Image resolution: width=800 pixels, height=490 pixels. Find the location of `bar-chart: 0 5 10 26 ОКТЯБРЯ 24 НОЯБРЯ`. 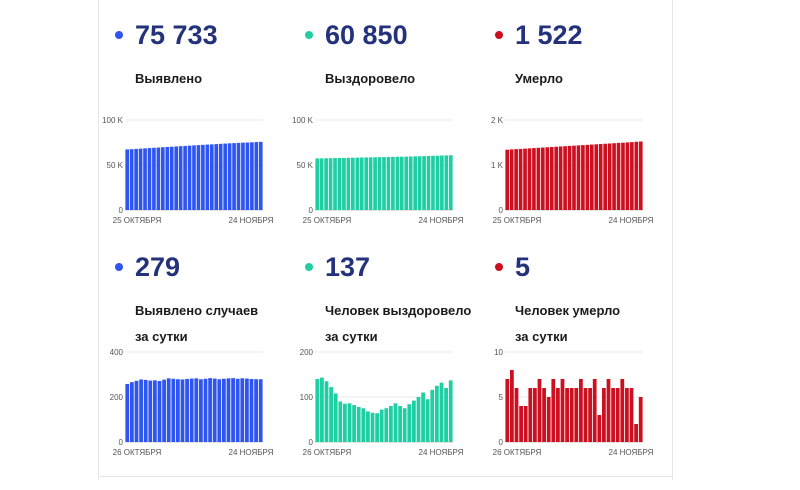

bar-chart: 0 5 10 26 ОКТЯБРЯ 24 НОЯБРЯ is located at coordinates (573, 402).